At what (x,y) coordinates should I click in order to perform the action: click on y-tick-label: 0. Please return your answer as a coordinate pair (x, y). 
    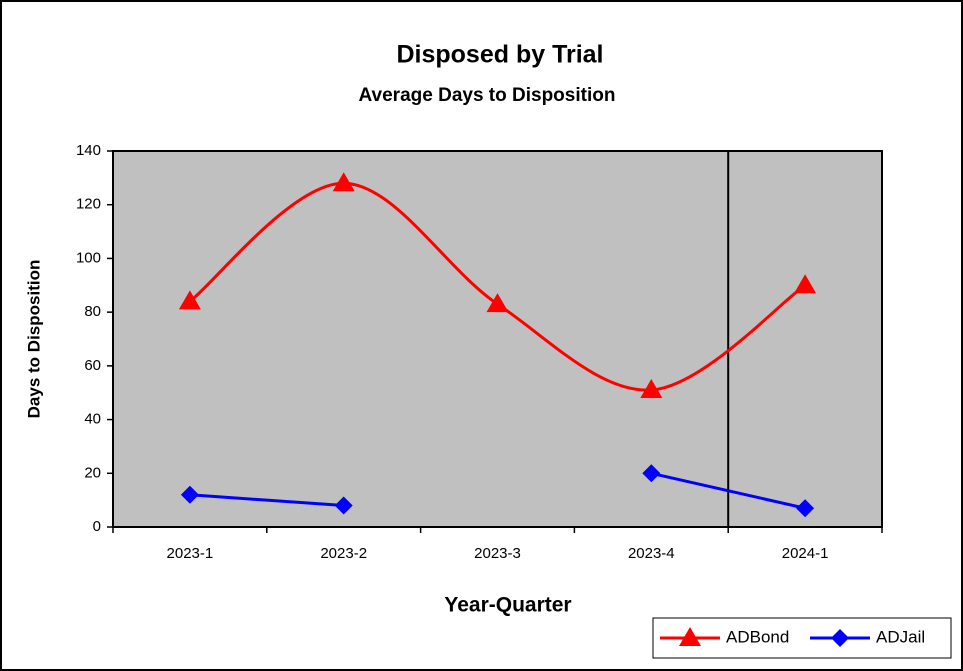
    Looking at the image, I should click on (97, 526).